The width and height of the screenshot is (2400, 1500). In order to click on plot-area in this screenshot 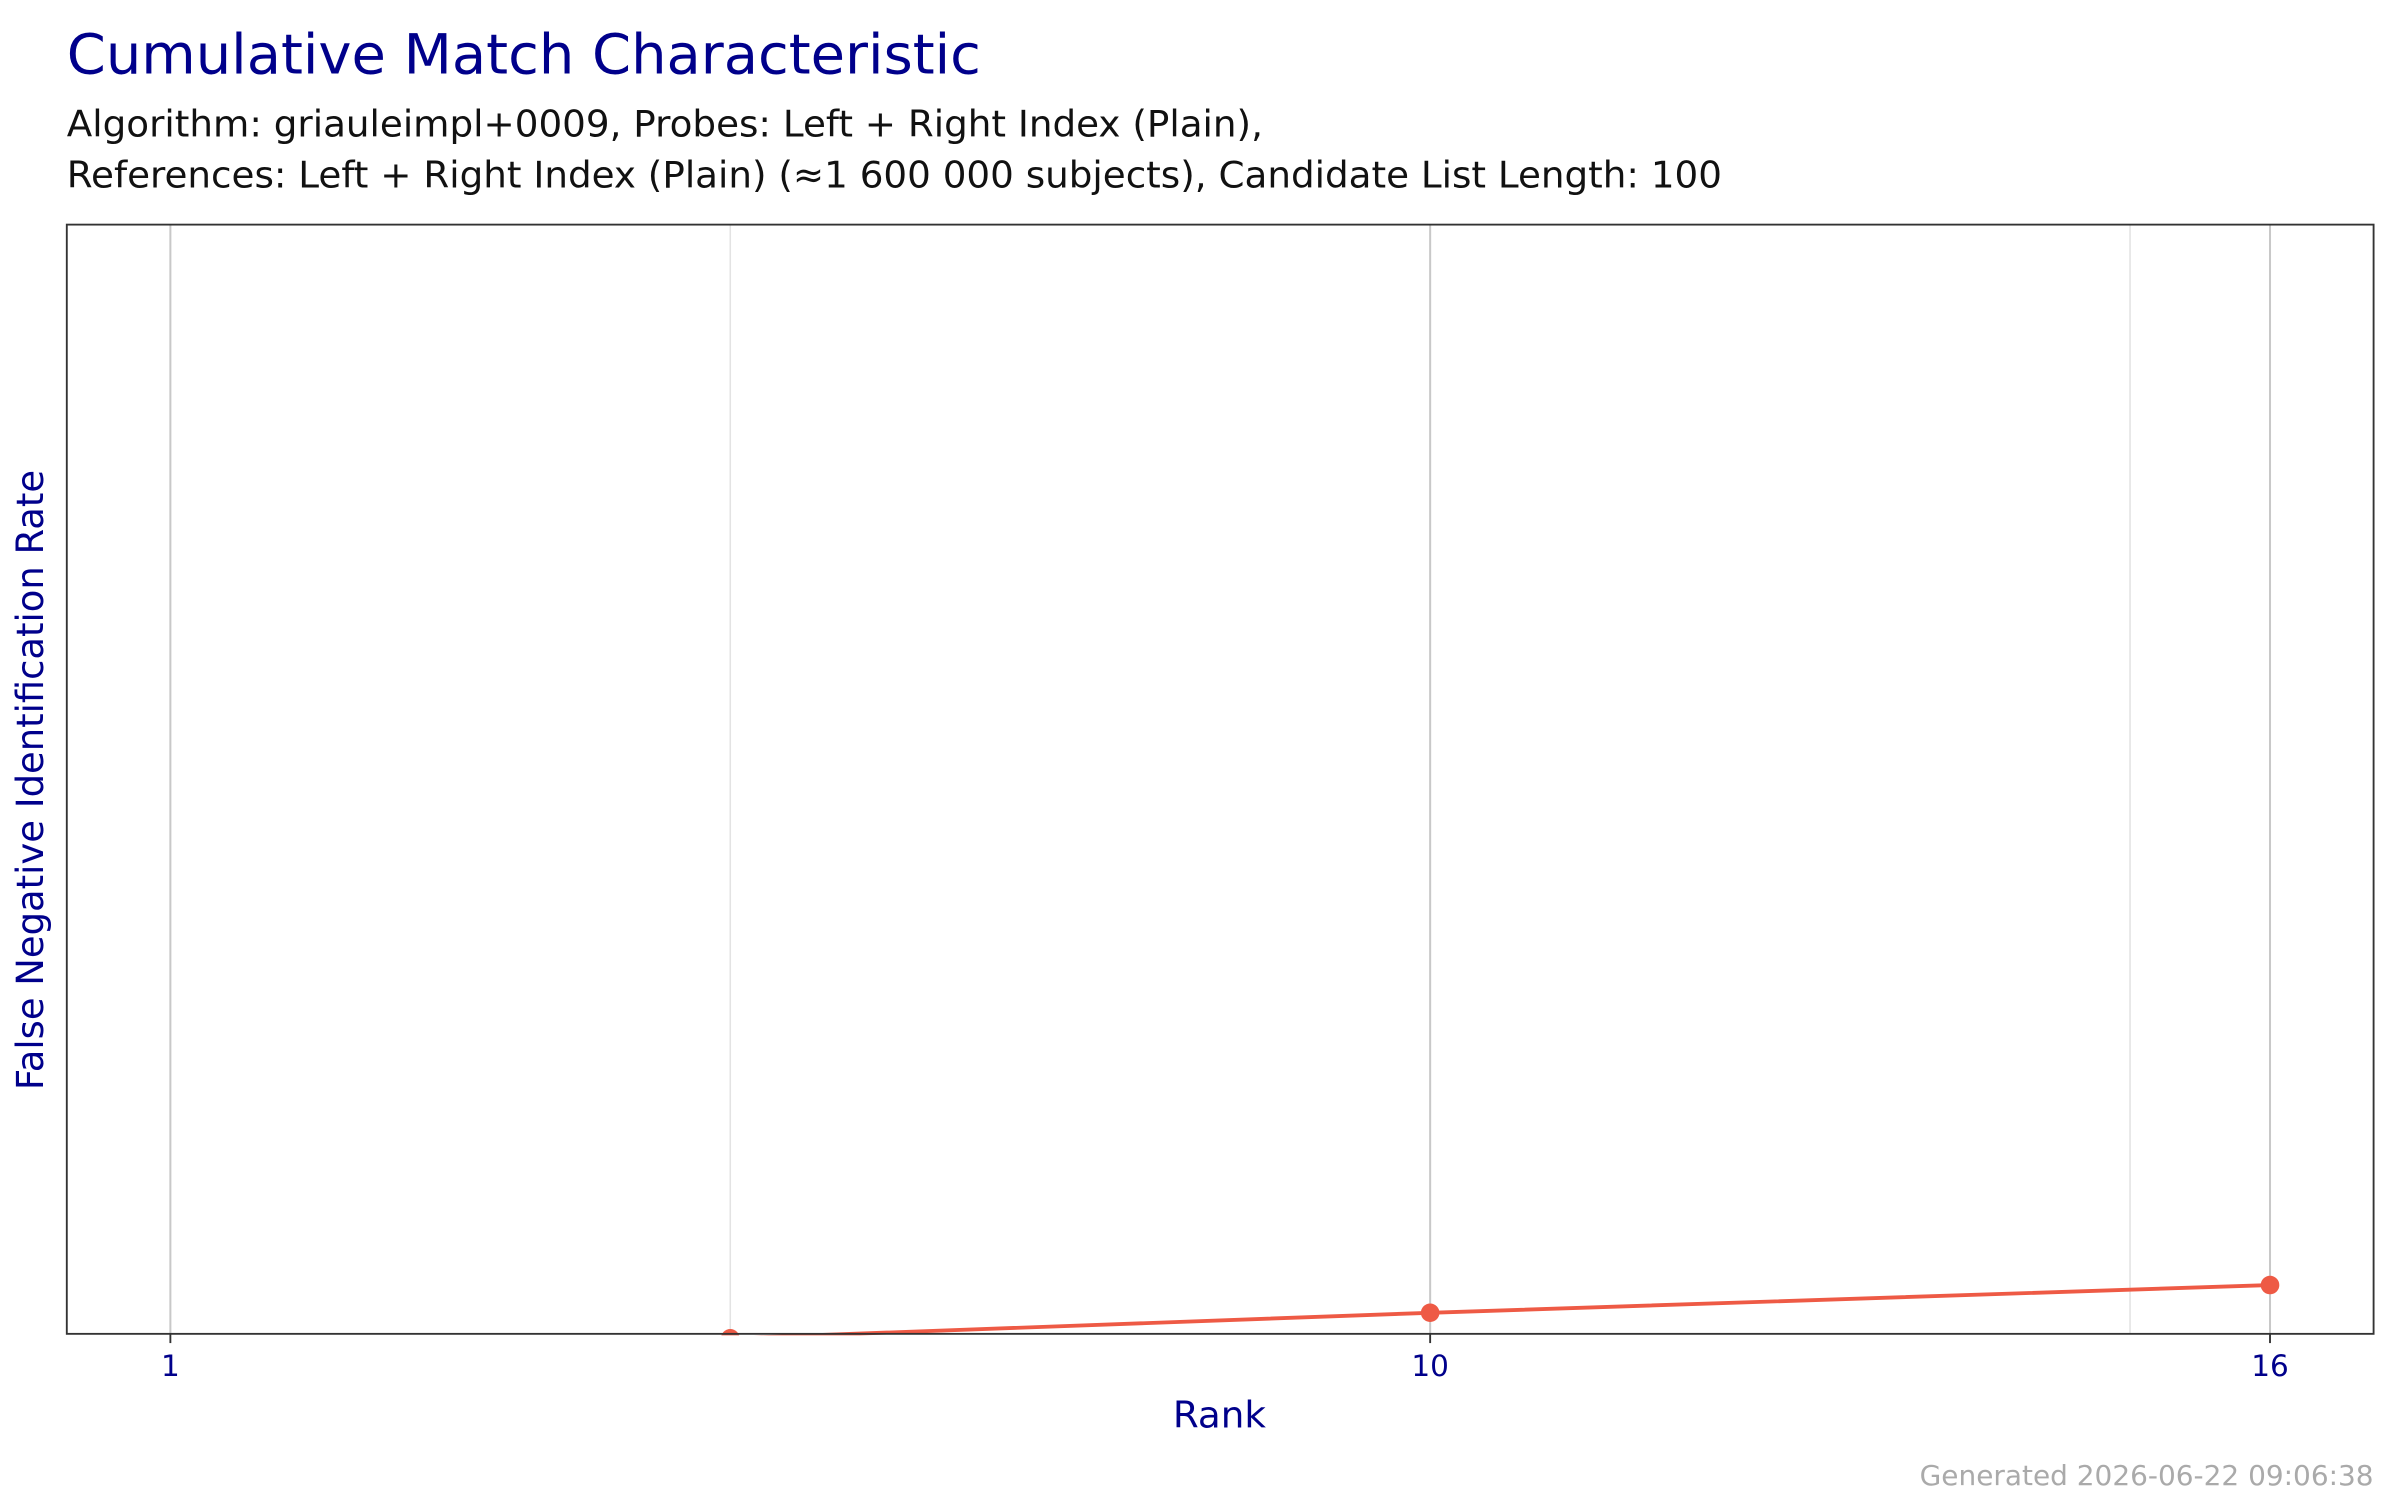, I will do `click(1500, 1305)`.